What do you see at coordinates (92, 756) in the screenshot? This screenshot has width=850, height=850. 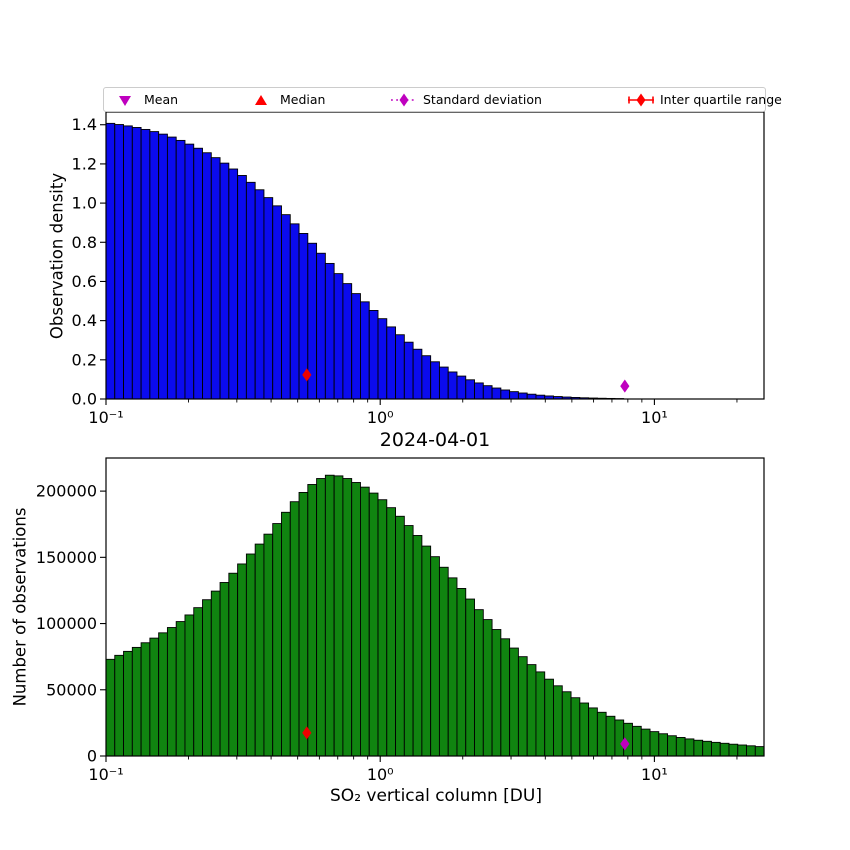 I see `y-tick-label: 0` at bounding box center [92, 756].